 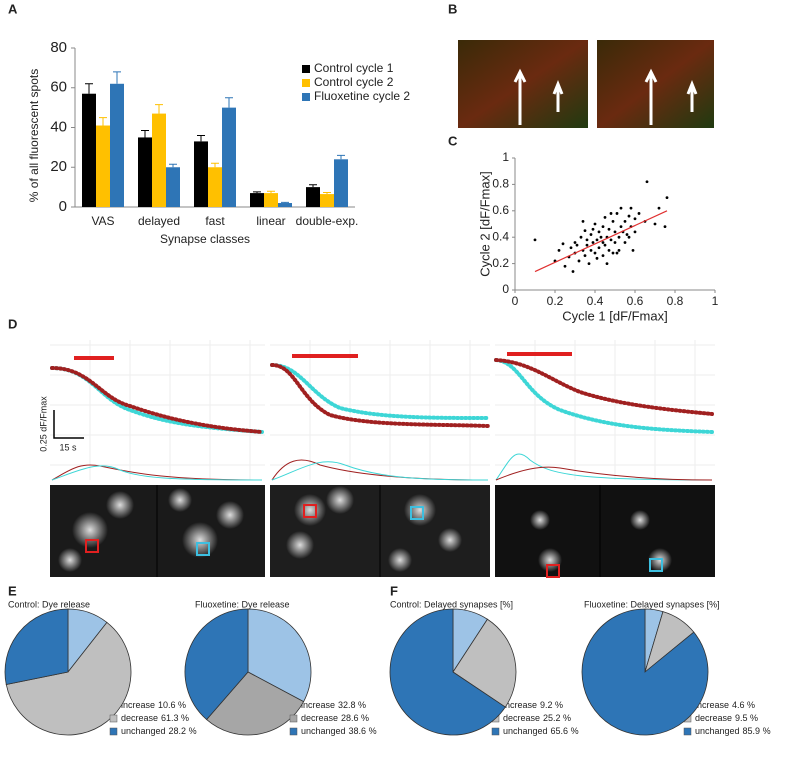 What do you see at coordinates (352, 705) in the screenshot?
I see `value-label: 32.8 %` at bounding box center [352, 705].